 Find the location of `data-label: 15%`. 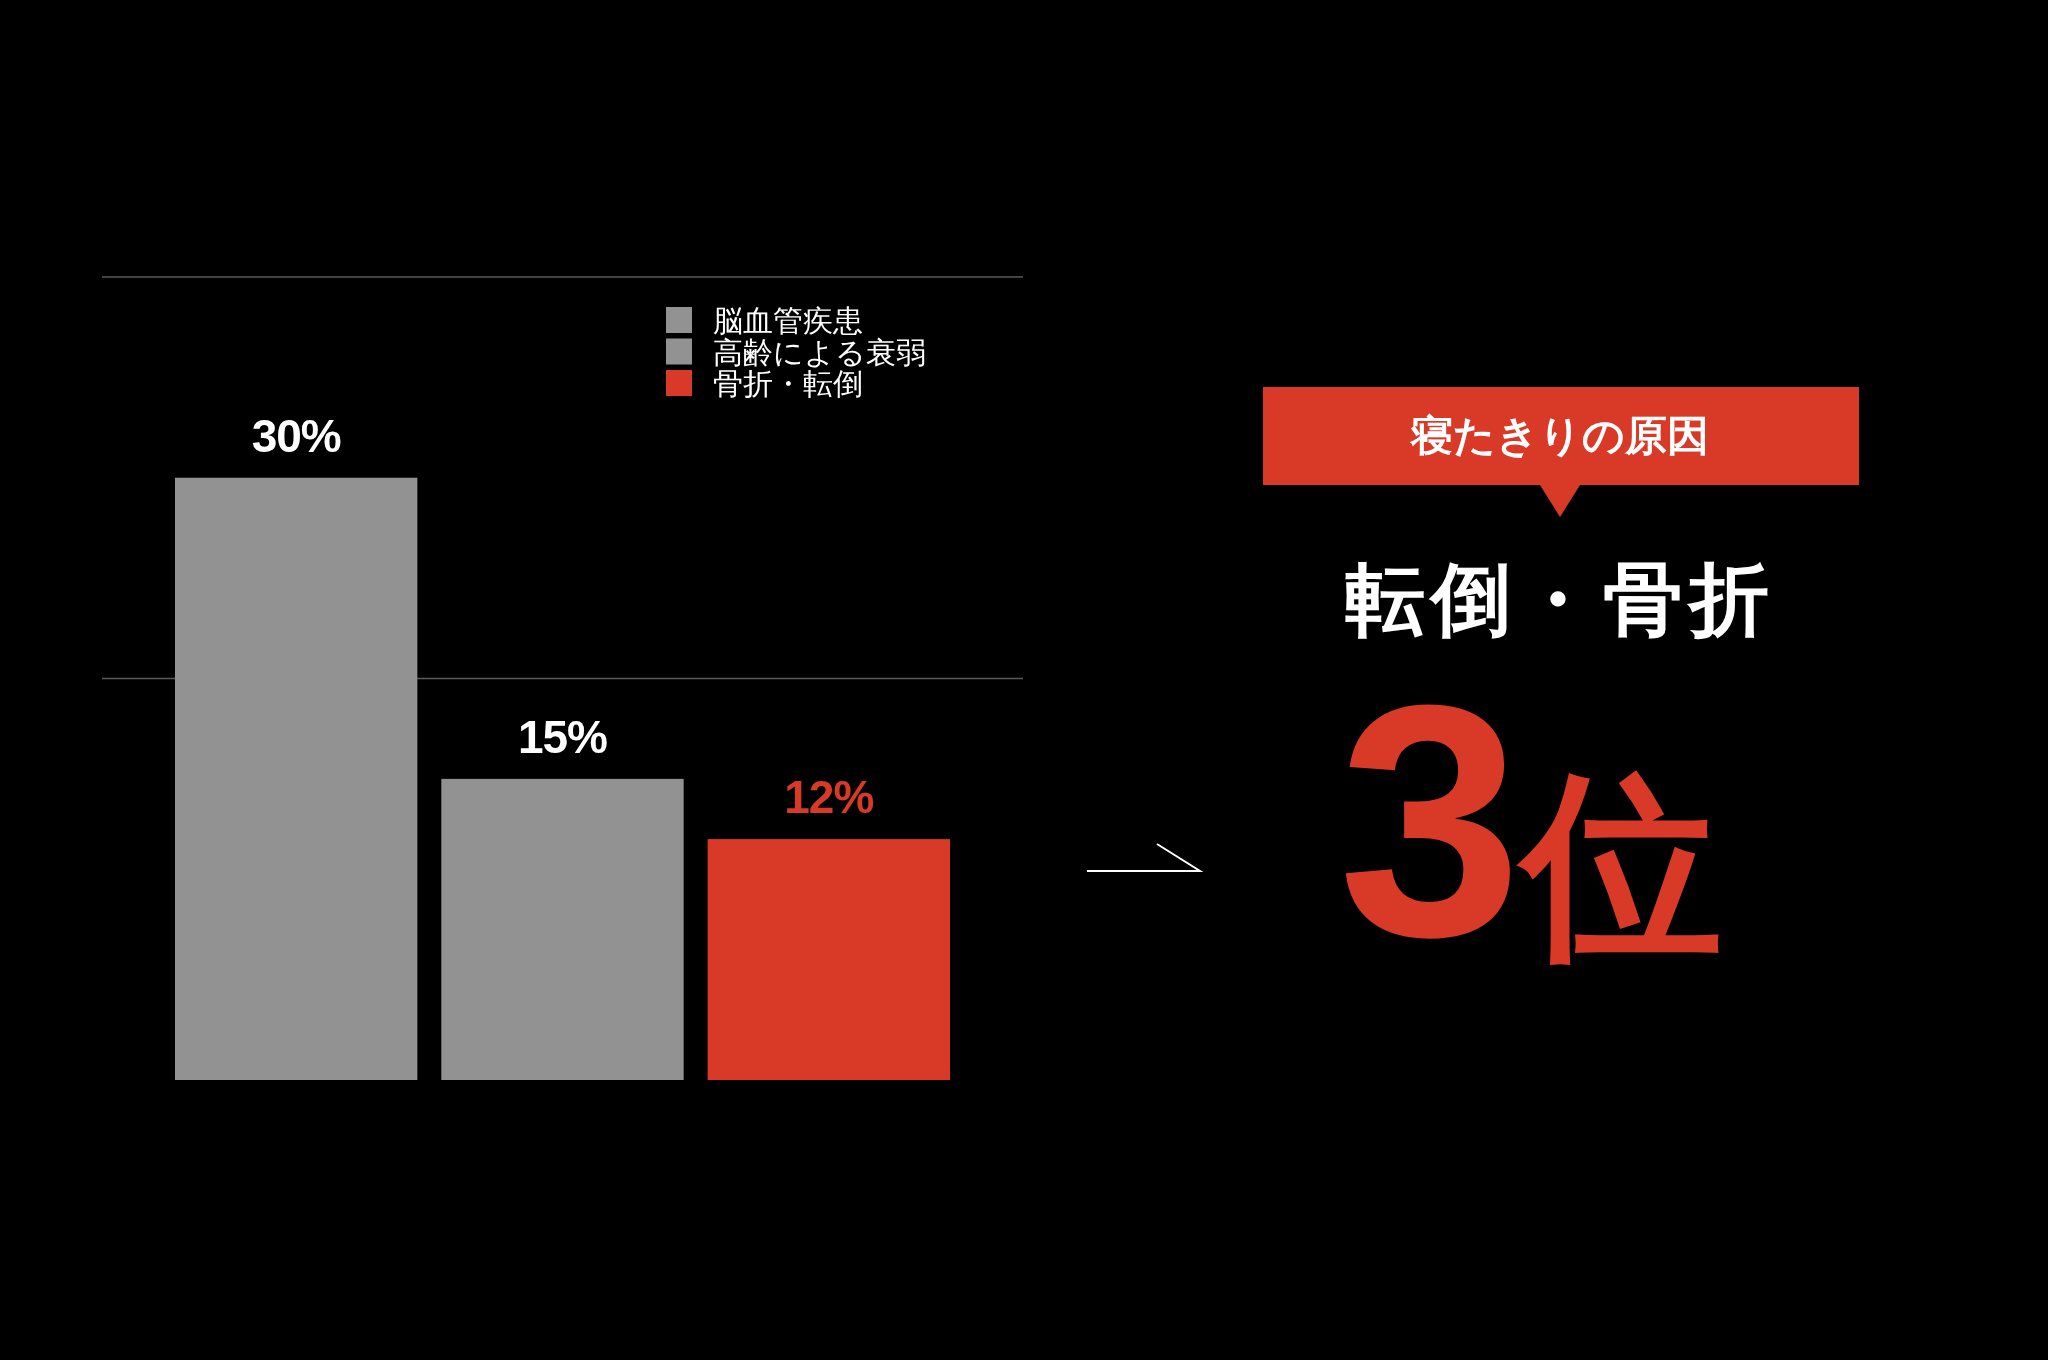

data-label: 15% is located at coordinates (562, 736).